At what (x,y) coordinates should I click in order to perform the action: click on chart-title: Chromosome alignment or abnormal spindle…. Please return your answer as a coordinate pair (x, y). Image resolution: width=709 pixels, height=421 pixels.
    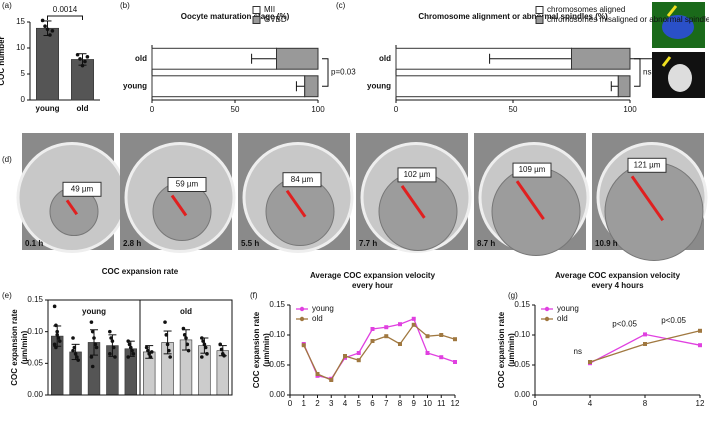
    Looking at the image, I should click on (513, 16).